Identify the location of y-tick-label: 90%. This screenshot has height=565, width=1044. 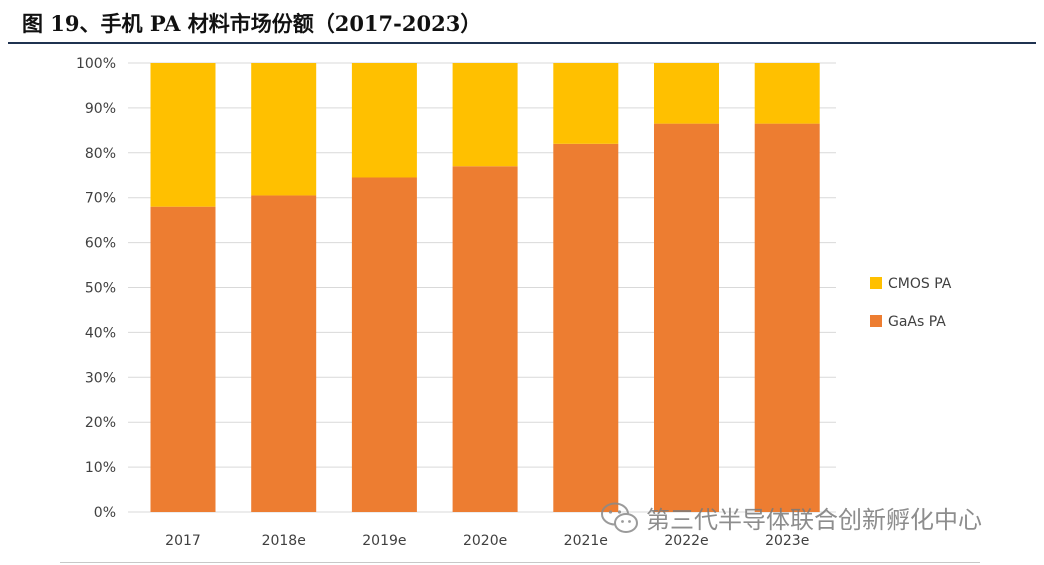
(100, 109).